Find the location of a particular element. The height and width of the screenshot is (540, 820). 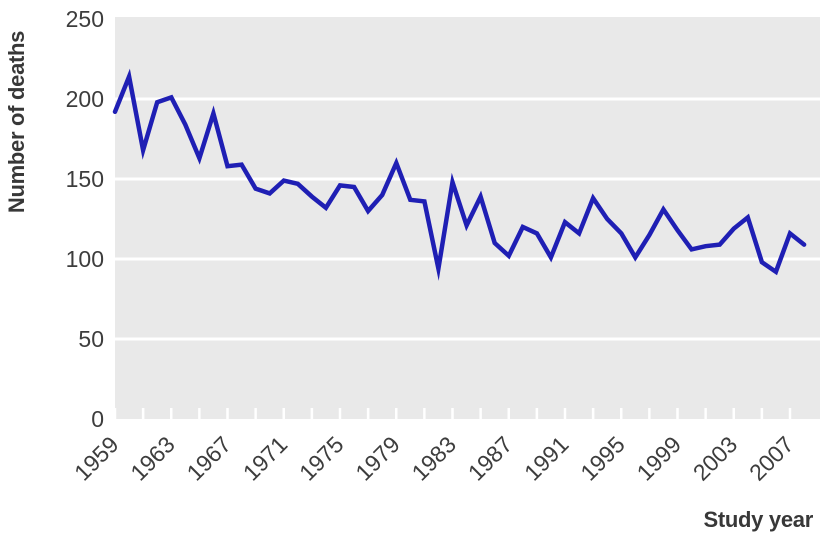

y-axis-tick-labels: 0 50 100 150 200 250 is located at coordinates (85, 219).